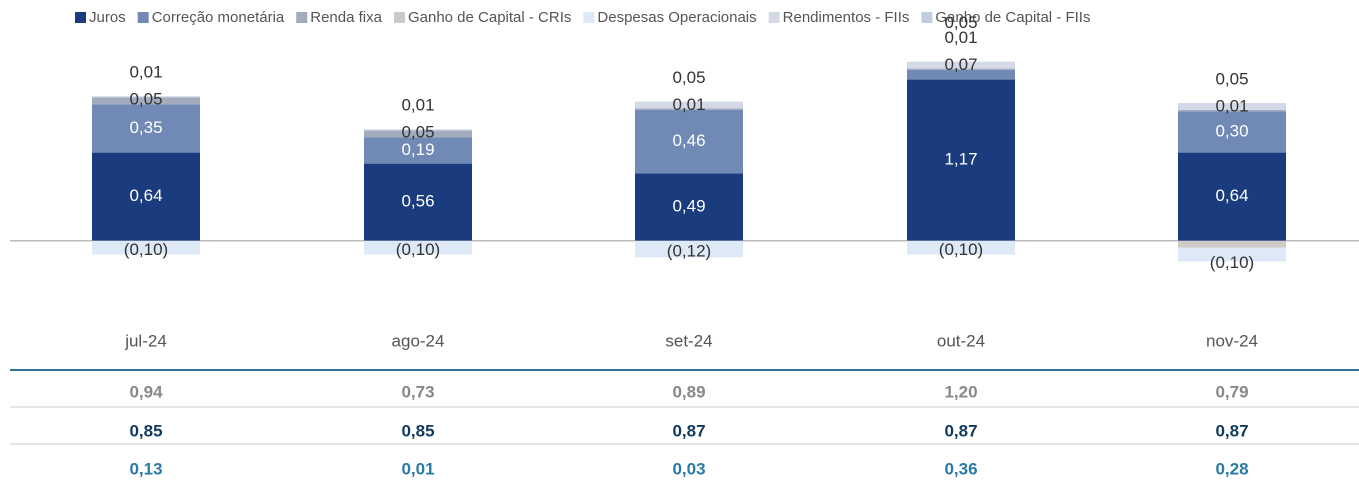 This screenshot has width=1359, height=487. Describe the element at coordinates (417, 391) in the screenshot. I see `table-cell: 0,73` at that location.